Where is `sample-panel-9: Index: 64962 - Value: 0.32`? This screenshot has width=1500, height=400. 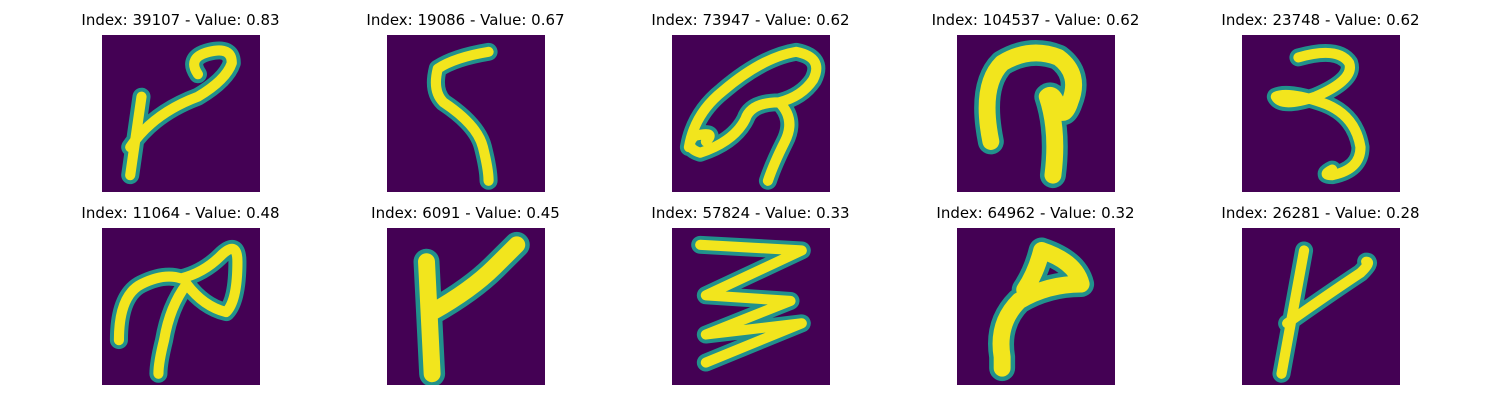 sample-panel-9: Index: 64962 - Value: 0.32 is located at coordinates (1035, 289).